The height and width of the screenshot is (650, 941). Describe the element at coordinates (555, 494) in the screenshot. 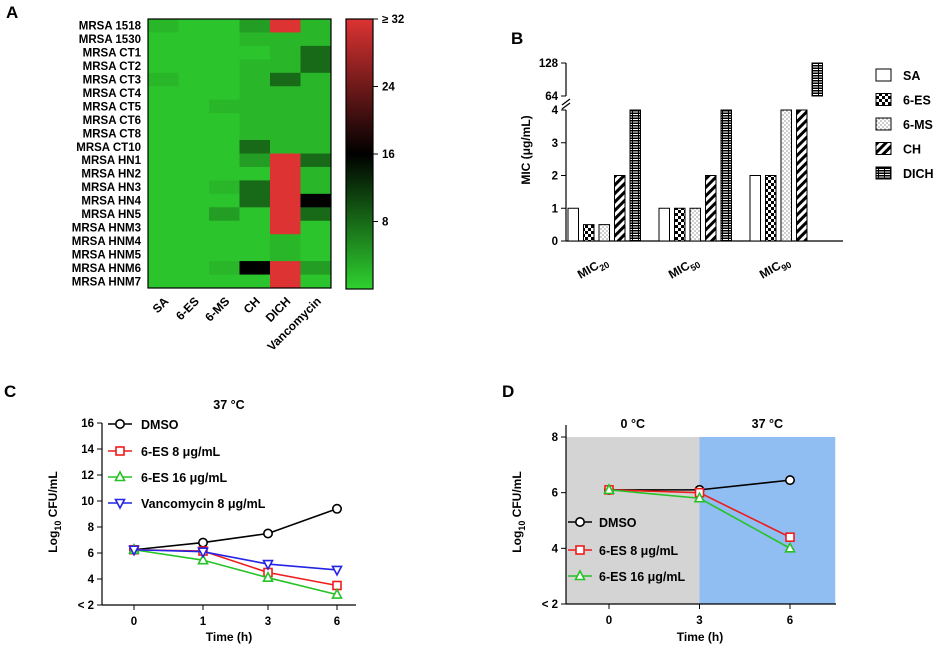

I see `y-tick-label: 6` at that location.